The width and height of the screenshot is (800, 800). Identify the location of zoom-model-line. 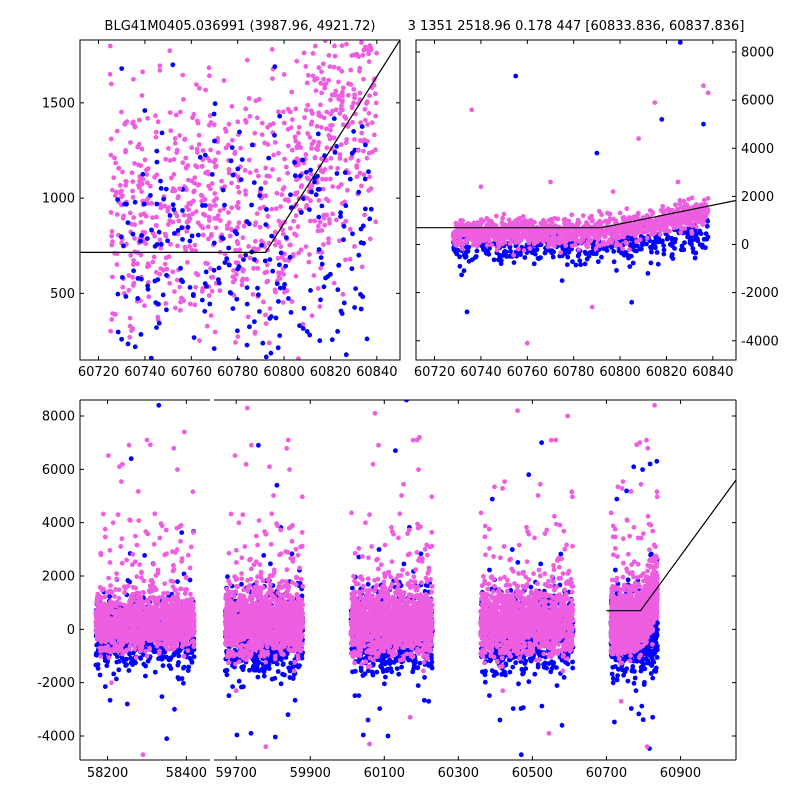
(240, 146).